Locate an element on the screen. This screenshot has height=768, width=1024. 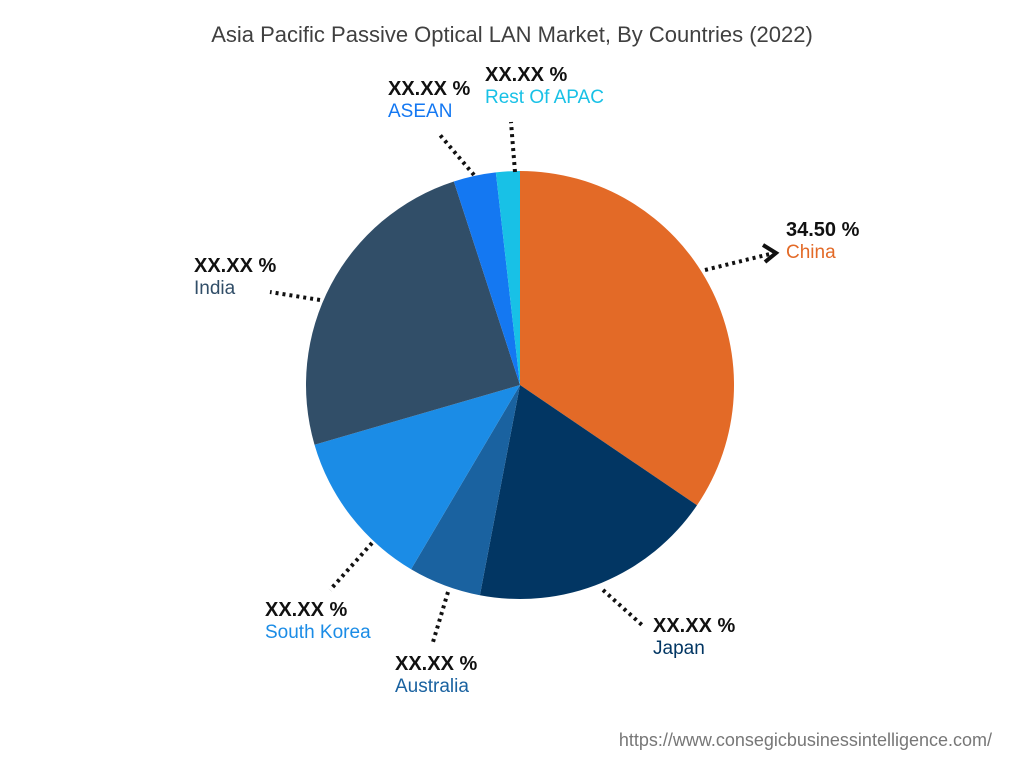
rest-of-apac-value: XX.XX % is located at coordinates (526, 75).